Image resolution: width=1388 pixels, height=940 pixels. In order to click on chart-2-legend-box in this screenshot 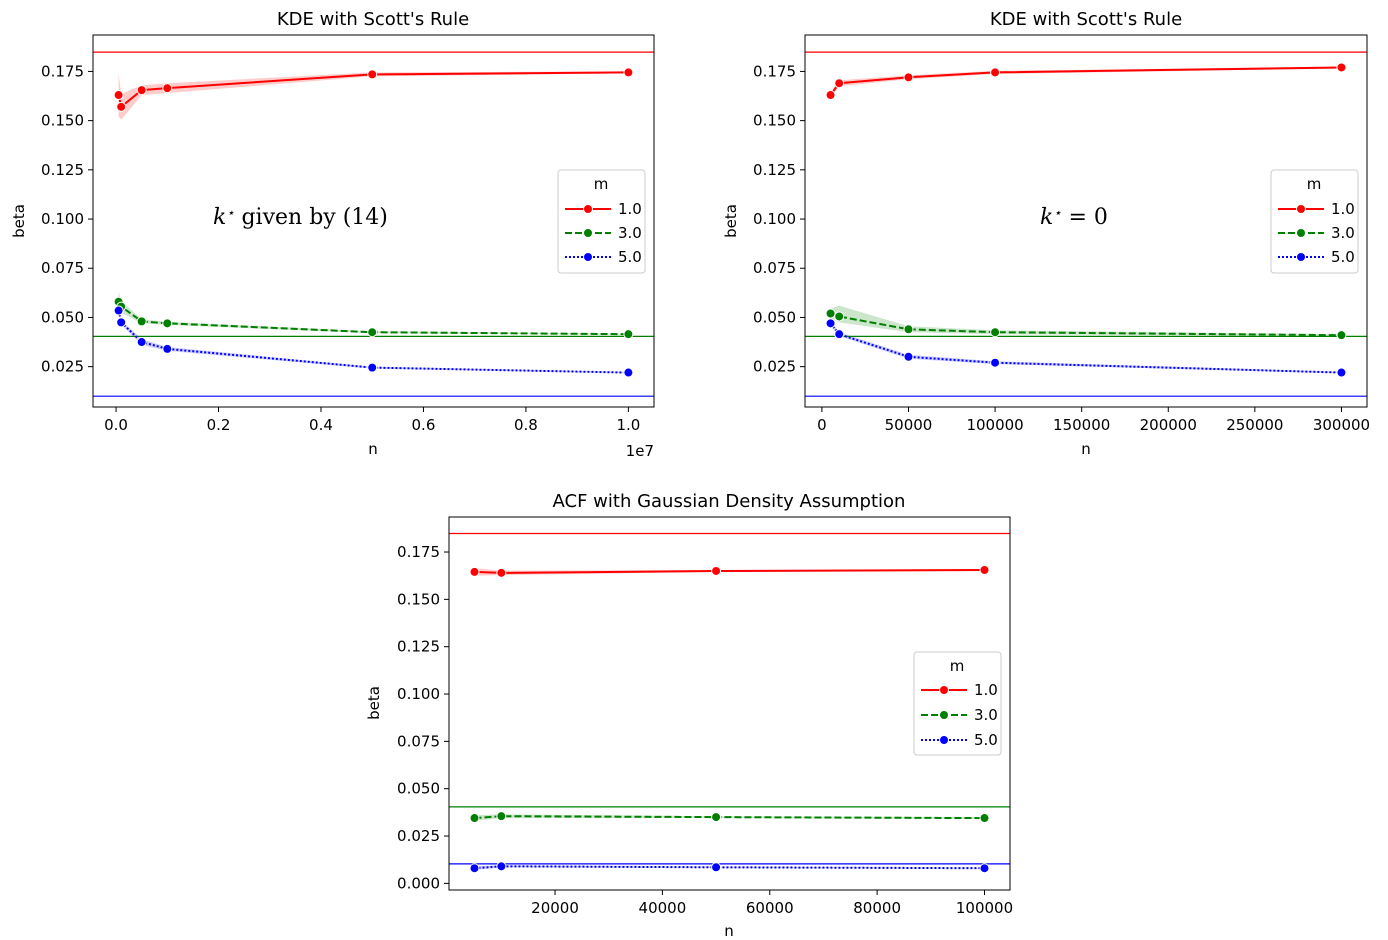, I will do `click(1314, 221)`.